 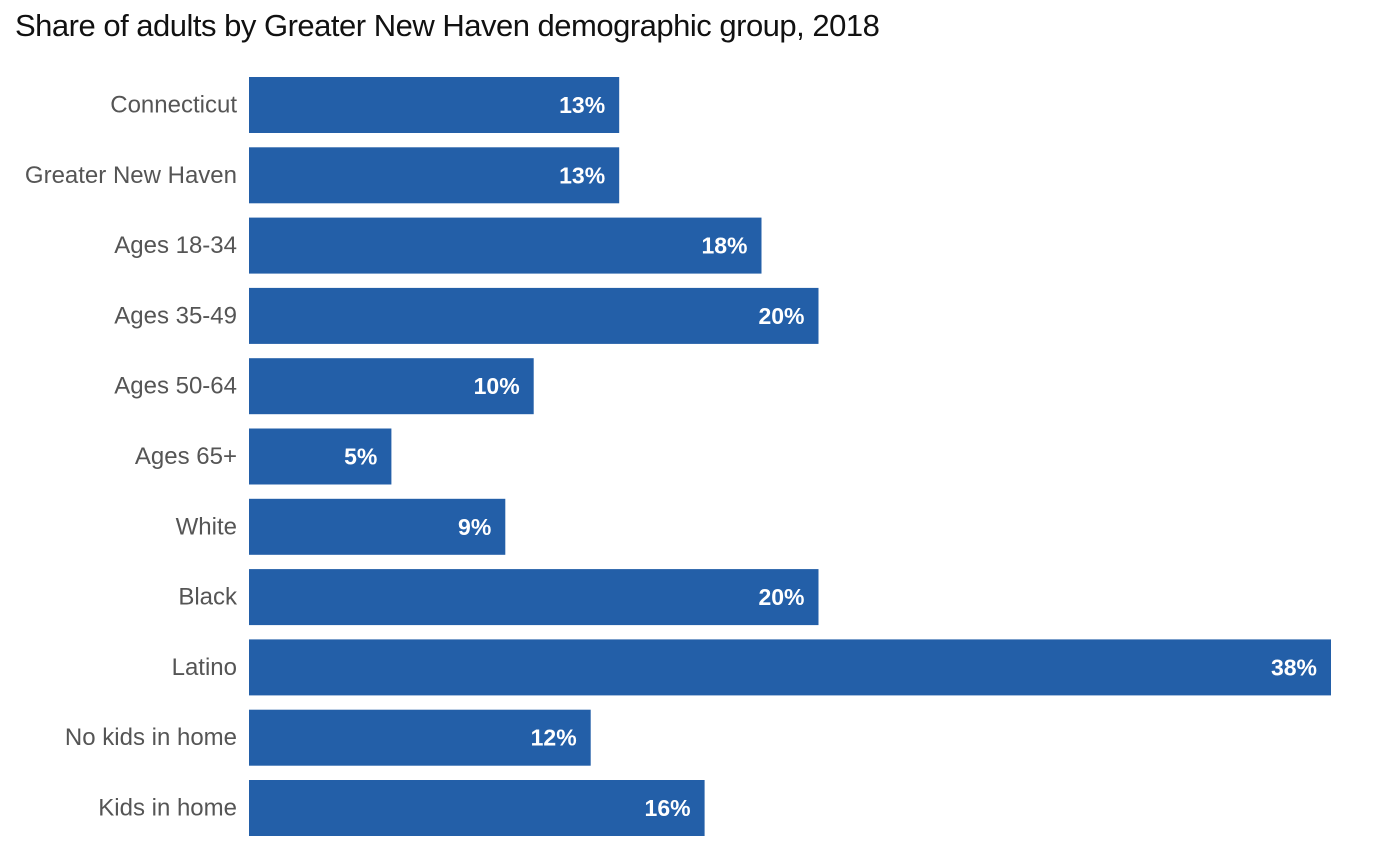 What do you see at coordinates (131, 175) in the screenshot?
I see `category-label: Greater New Haven` at bounding box center [131, 175].